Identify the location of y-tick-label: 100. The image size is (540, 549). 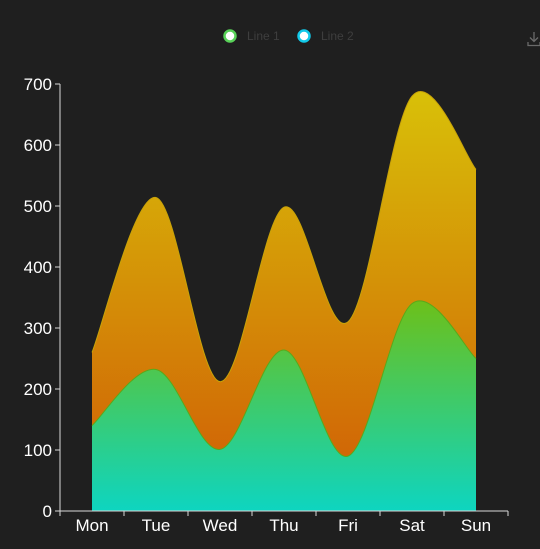
(38, 450).